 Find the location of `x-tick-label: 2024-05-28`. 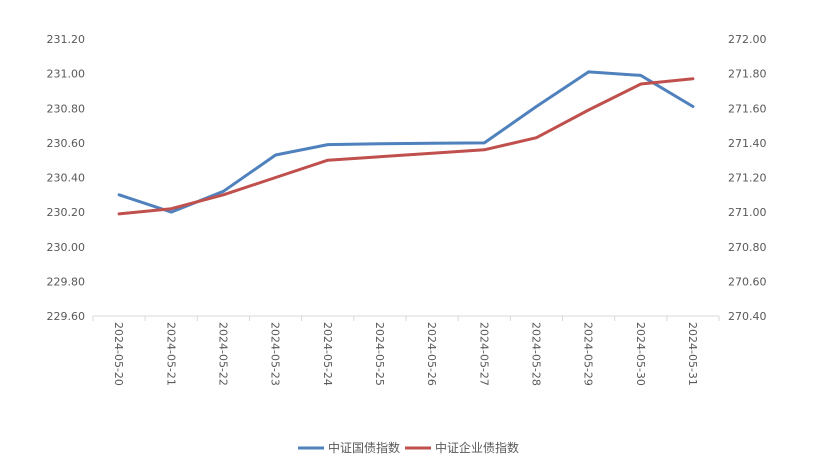

x-tick-label: 2024-05-28 is located at coordinates (535, 354).